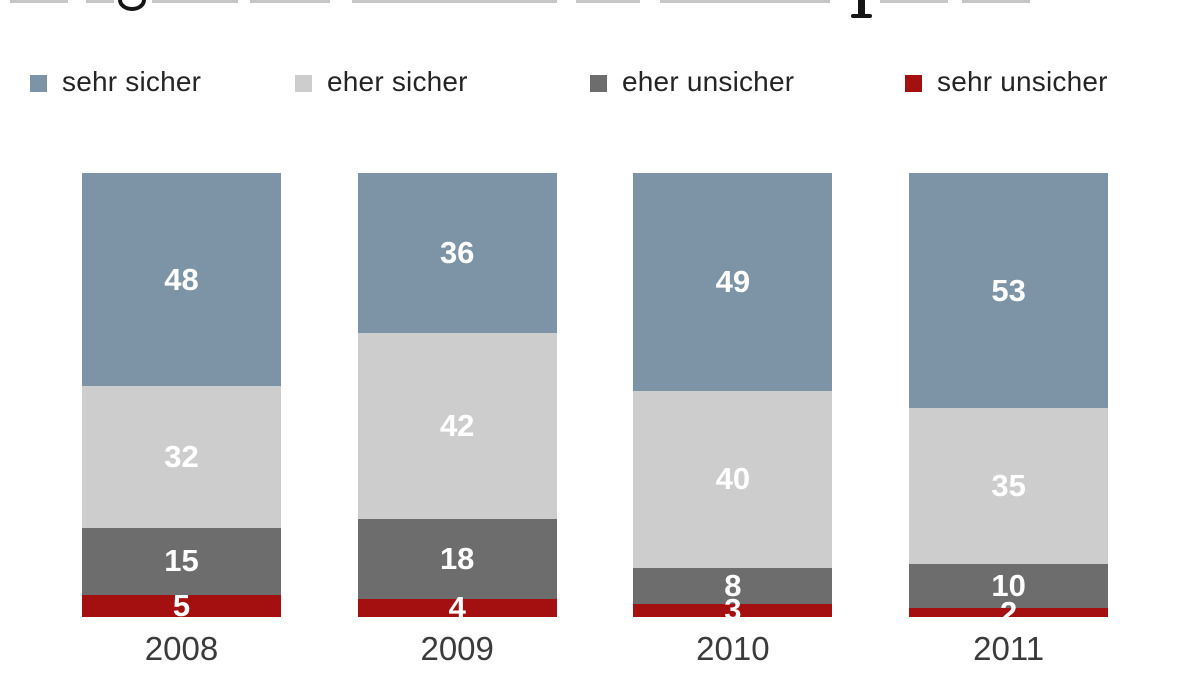 The height and width of the screenshot is (675, 1200). Describe the element at coordinates (913, 83) in the screenshot. I see `legend-swatch-sehr-unsicher` at that location.